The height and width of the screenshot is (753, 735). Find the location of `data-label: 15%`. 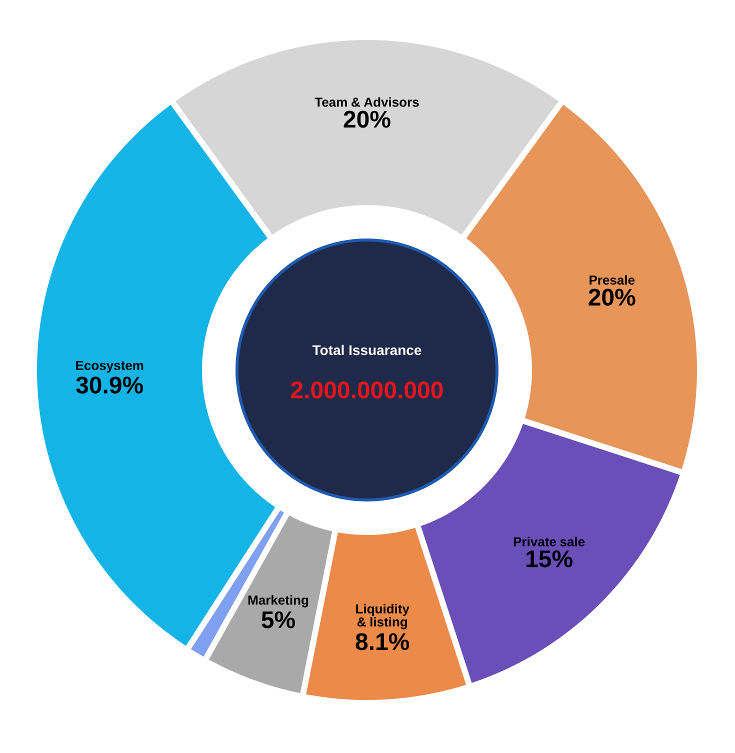

data-label: 15% is located at coordinates (549, 559).